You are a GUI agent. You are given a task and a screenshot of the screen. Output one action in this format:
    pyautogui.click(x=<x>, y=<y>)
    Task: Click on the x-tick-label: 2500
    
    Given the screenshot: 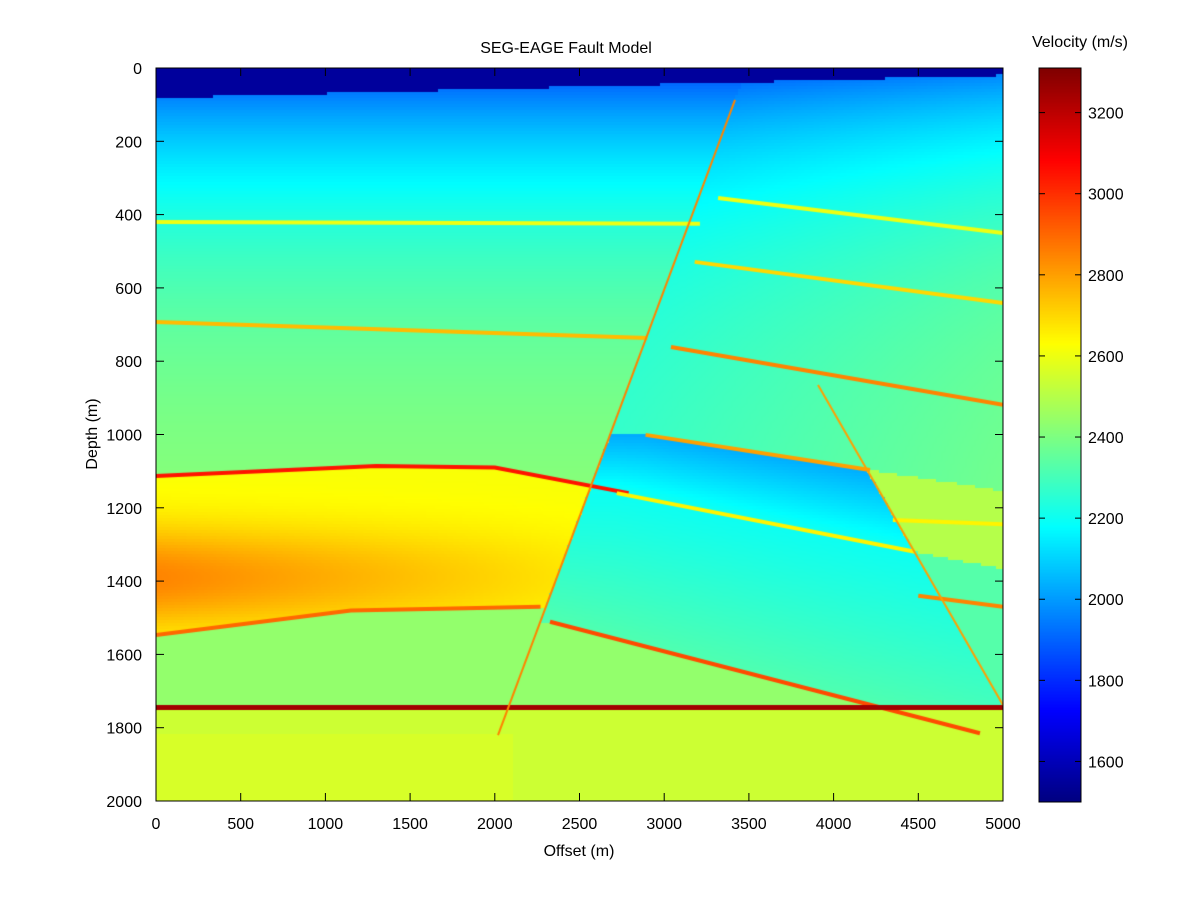 What is the action you would take?
    pyautogui.click(x=580, y=824)
    